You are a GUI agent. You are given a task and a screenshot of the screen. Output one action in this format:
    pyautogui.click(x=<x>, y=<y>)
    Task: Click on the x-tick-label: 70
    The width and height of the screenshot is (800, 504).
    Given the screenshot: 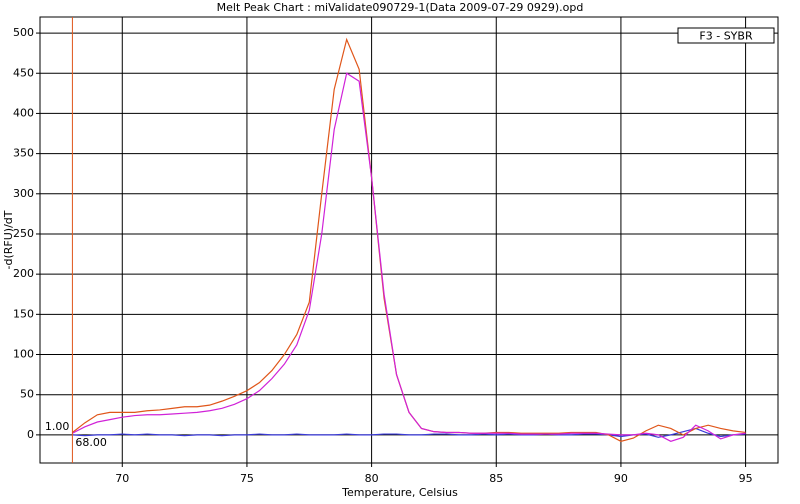 What is the action you would take?
    pyautogui.click(x=122, y=478)
    